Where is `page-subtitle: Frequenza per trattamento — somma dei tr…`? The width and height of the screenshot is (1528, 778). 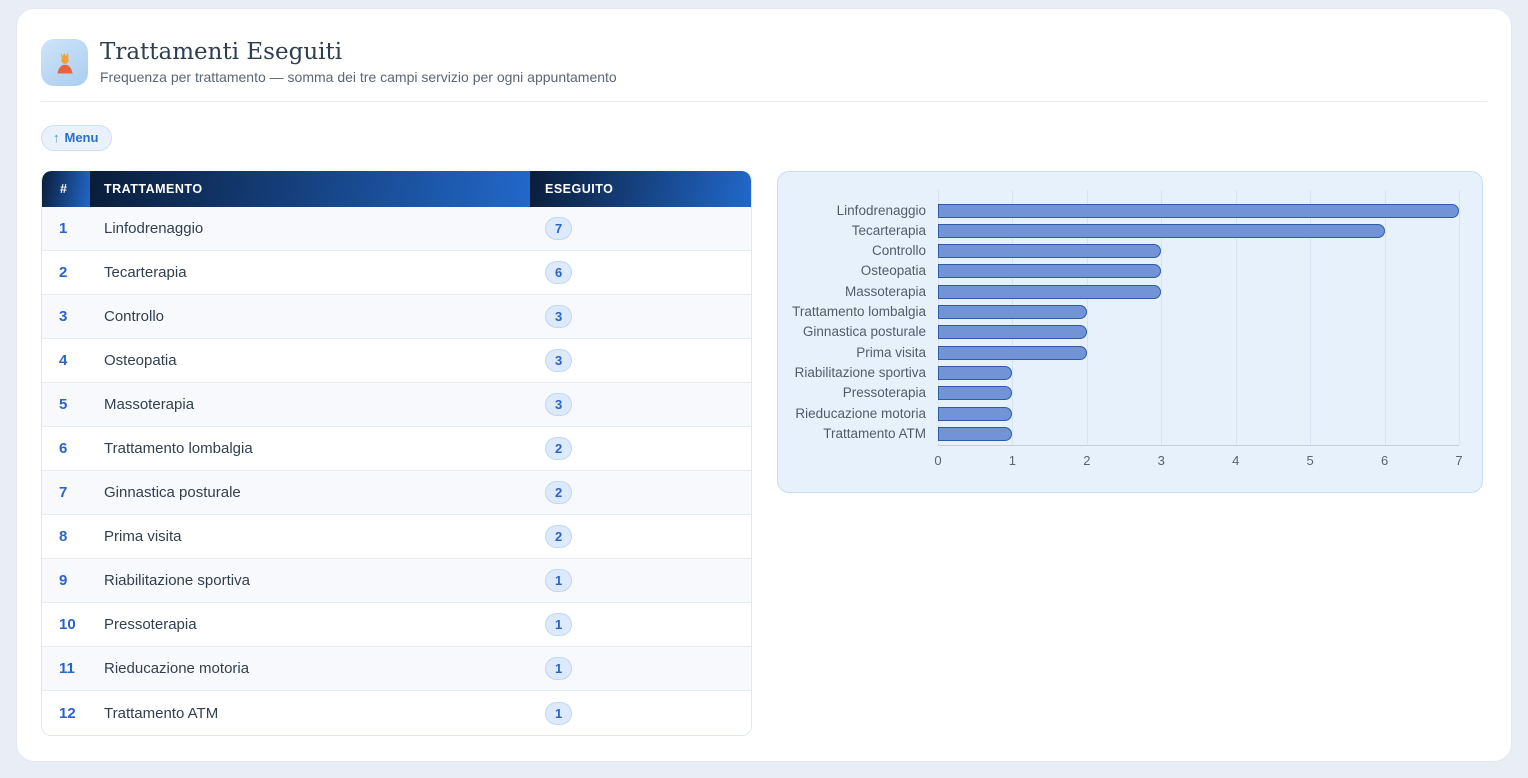 page-subtitle: Frequenza per trattamento — somma dei tr… is located at coordinates (358, 77).